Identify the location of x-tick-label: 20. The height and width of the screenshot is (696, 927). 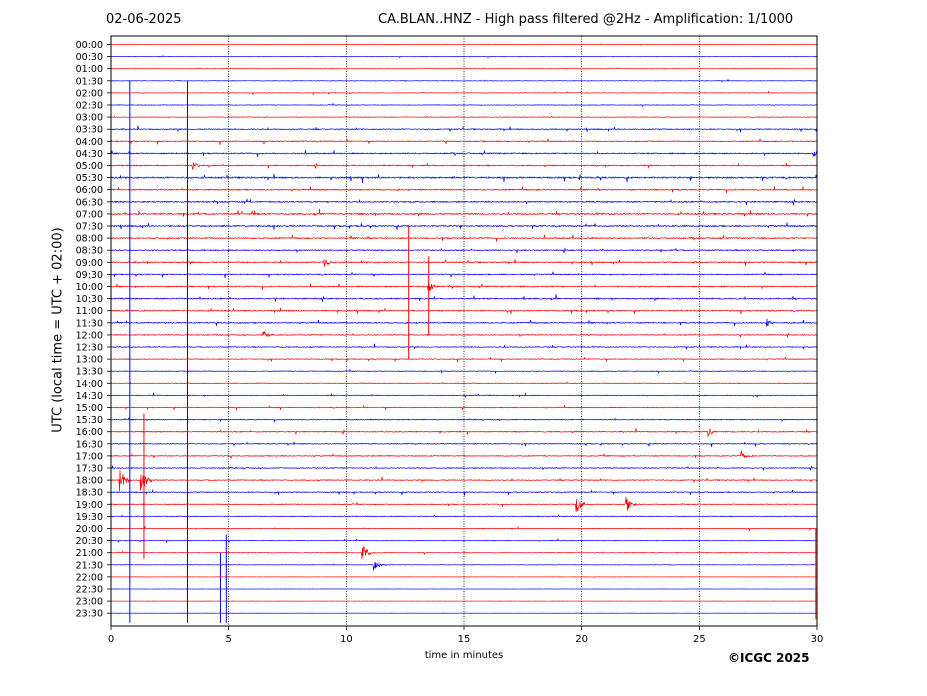
(581, 639).